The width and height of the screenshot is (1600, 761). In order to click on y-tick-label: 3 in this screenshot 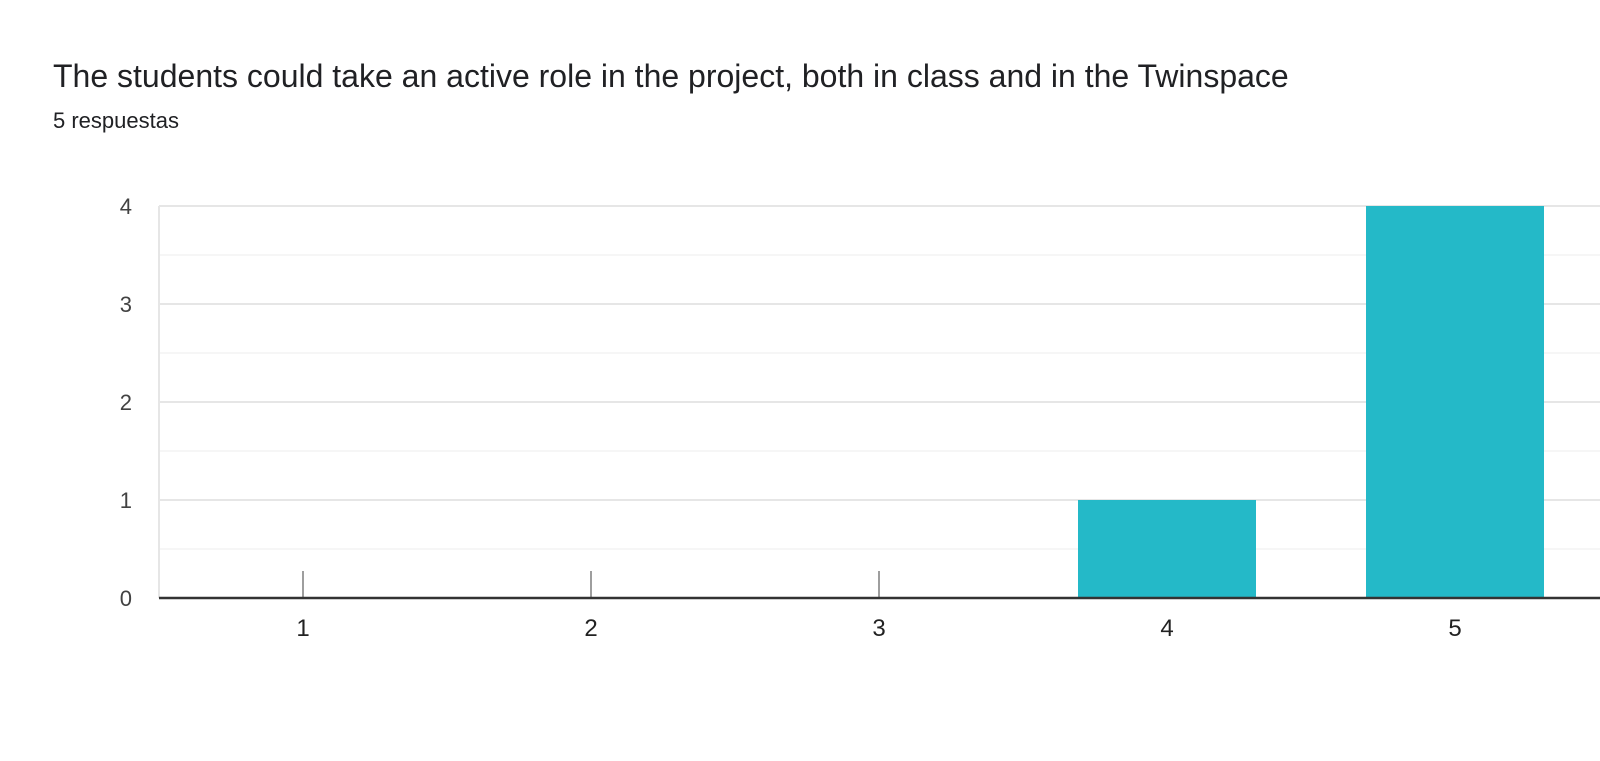, I will do `click(126, 304)`.